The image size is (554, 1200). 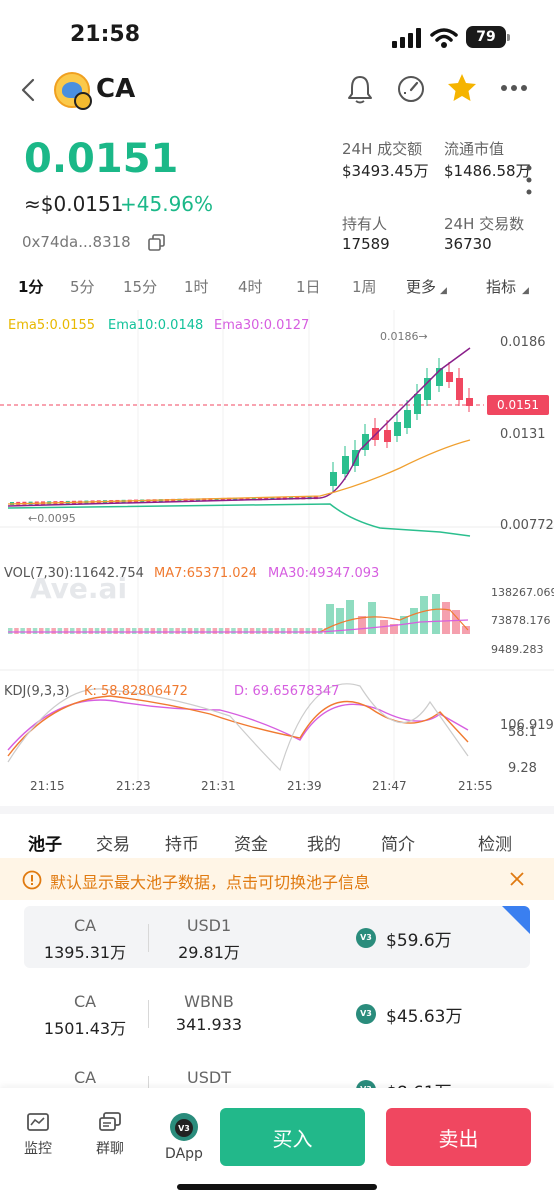 I want to click on interval-1d: 1日, so click(x=308, y=287).